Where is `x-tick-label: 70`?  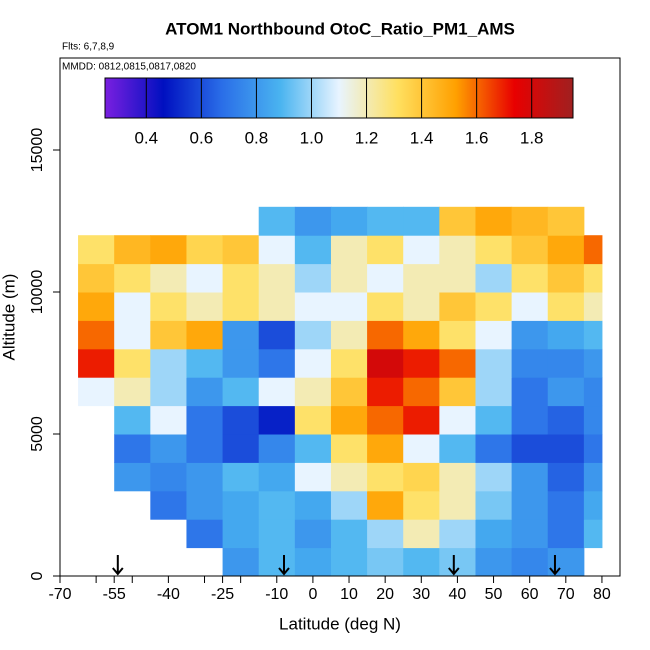
x-tick-label: 70 is located at coordinates (566, 594).